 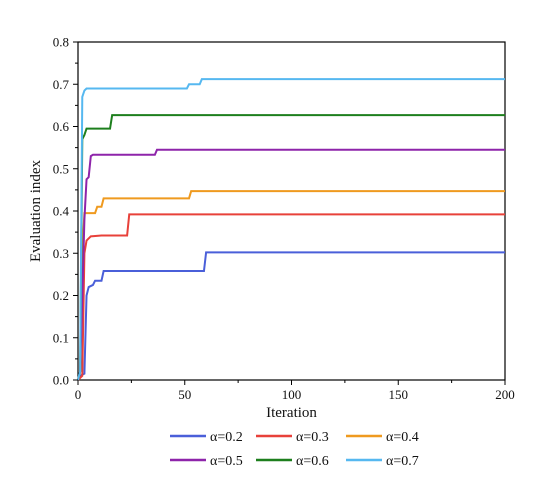 I want to click on legend: α=0.2 α=0.3 α=0.4 α=0.5 α=0.6 α=0.7, so click(x=294, y=449).